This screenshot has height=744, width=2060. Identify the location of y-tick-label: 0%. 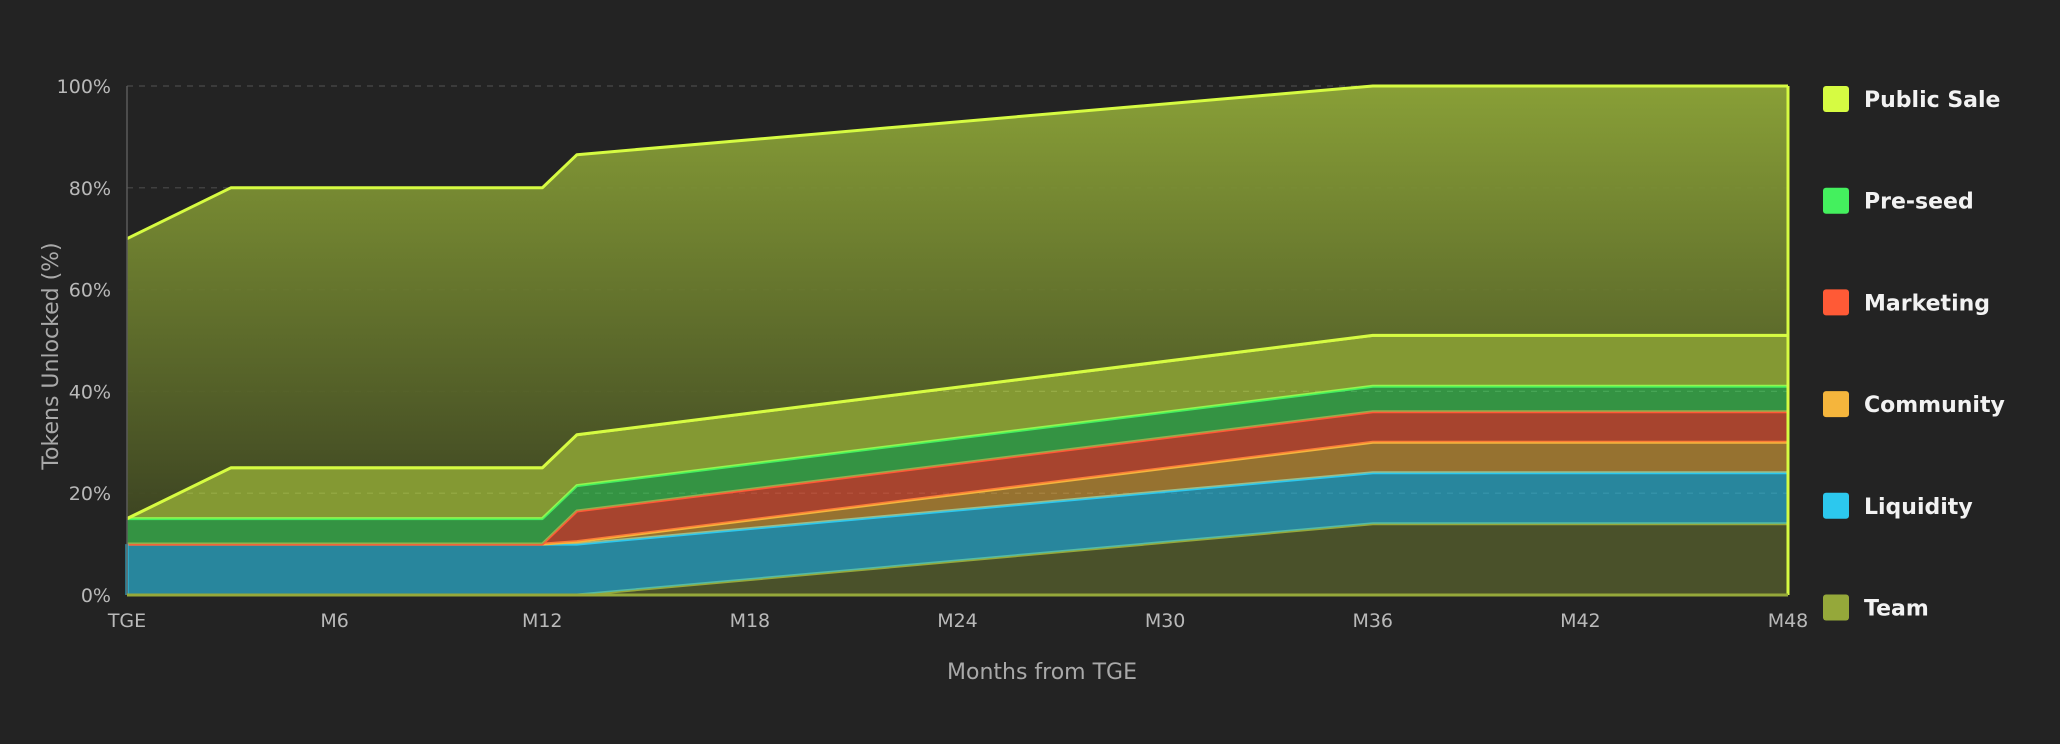
(96, 596).